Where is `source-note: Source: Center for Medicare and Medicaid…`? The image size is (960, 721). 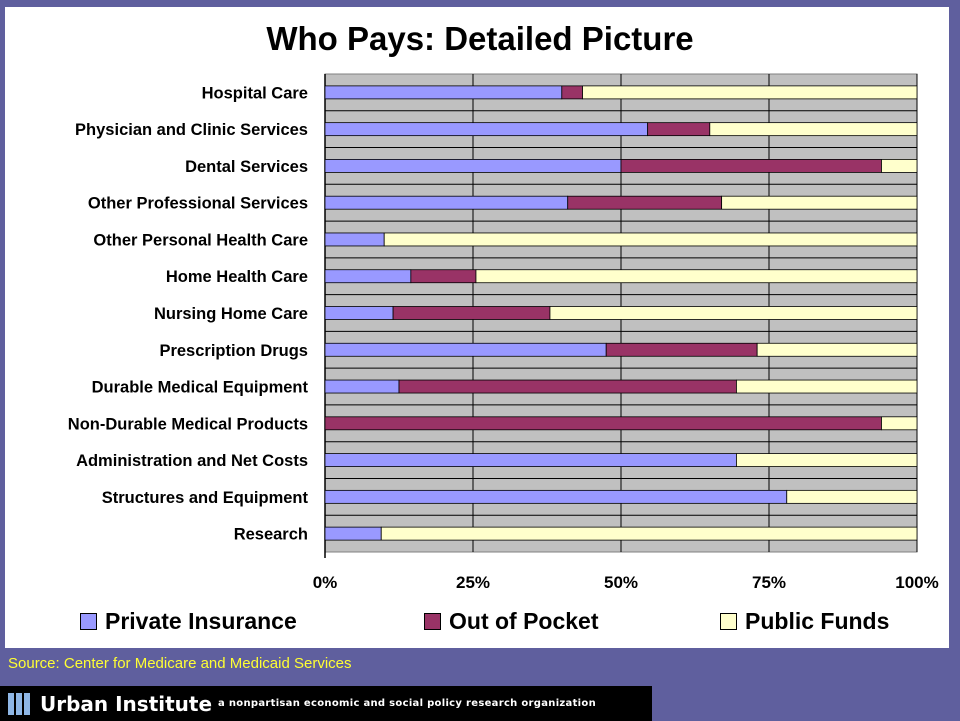
source-note: Source: Center for Medicare and Medicaid… is located at coordinates (180, 663).